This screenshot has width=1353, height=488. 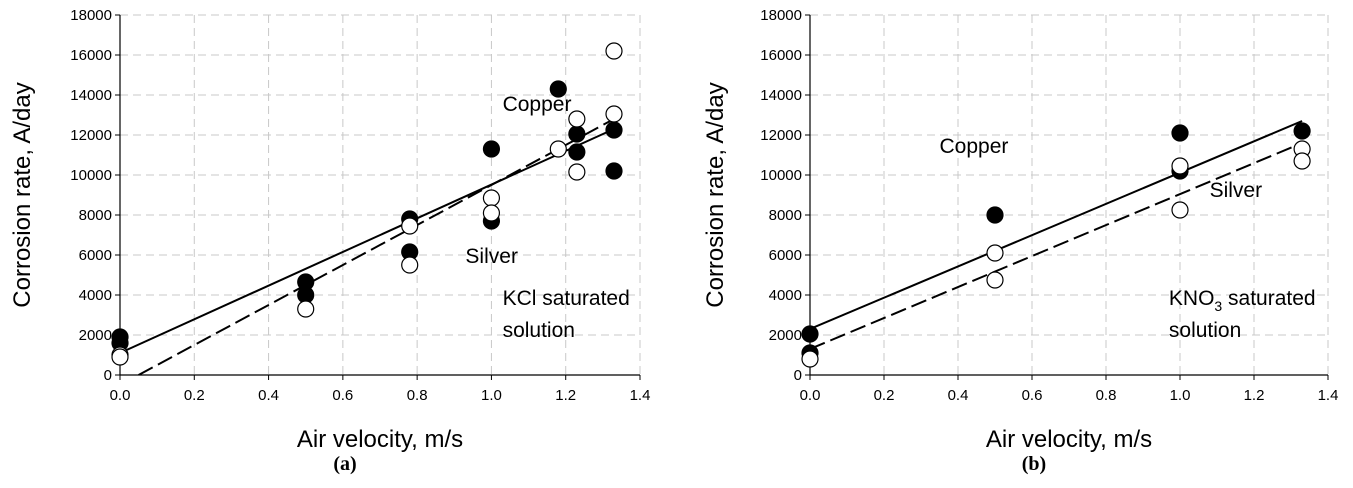 I want to click on panel-a-annotation-text: Copper, so click(x=537, y=104).